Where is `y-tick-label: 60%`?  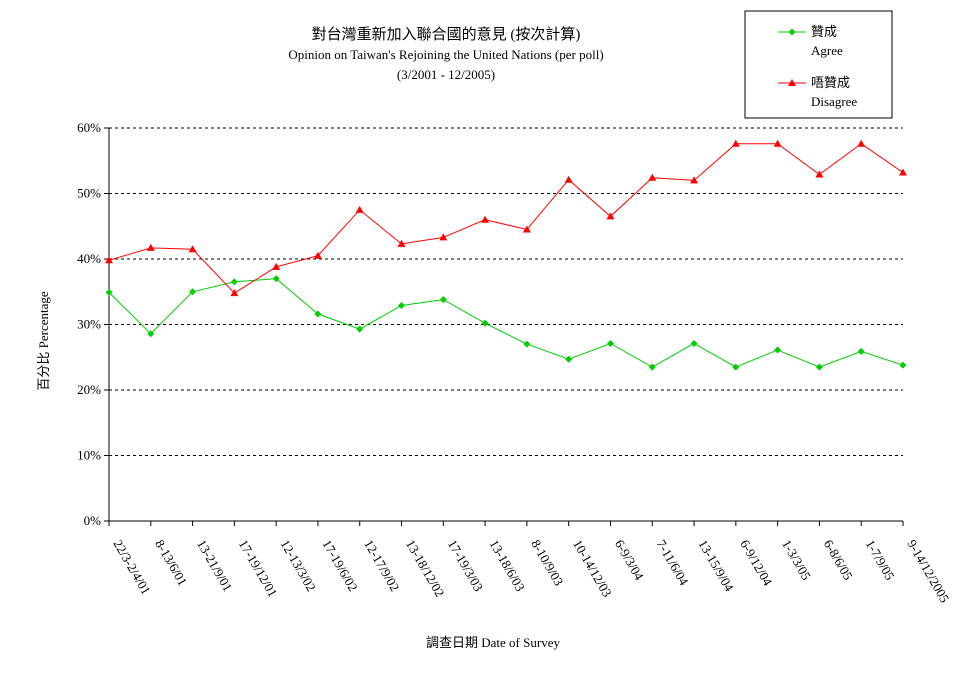 y-tick-label: 60% is located at coordinates (89, 127).